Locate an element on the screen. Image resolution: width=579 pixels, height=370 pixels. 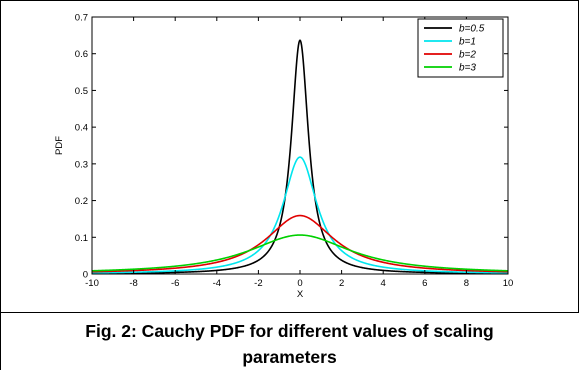
y-tick-label: 0.1 is located at coordinates (81, 238).